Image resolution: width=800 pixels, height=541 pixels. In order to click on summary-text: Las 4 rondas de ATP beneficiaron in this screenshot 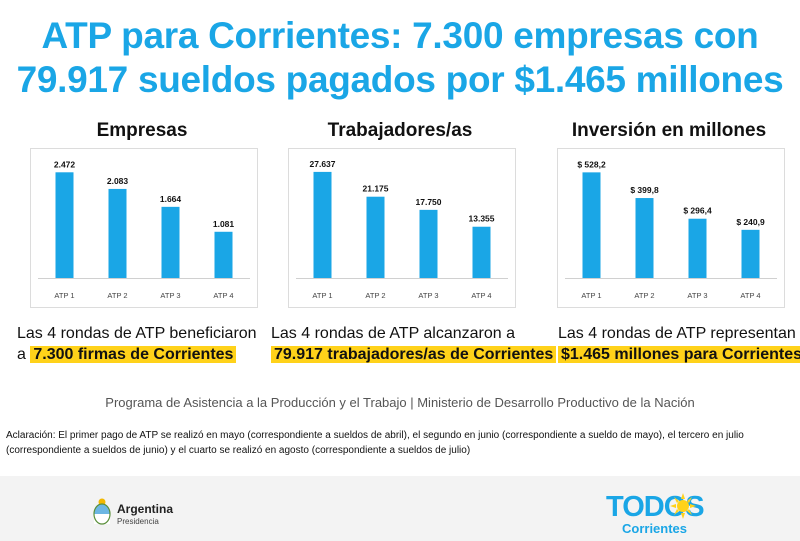, I will do `click(137, 333)`.